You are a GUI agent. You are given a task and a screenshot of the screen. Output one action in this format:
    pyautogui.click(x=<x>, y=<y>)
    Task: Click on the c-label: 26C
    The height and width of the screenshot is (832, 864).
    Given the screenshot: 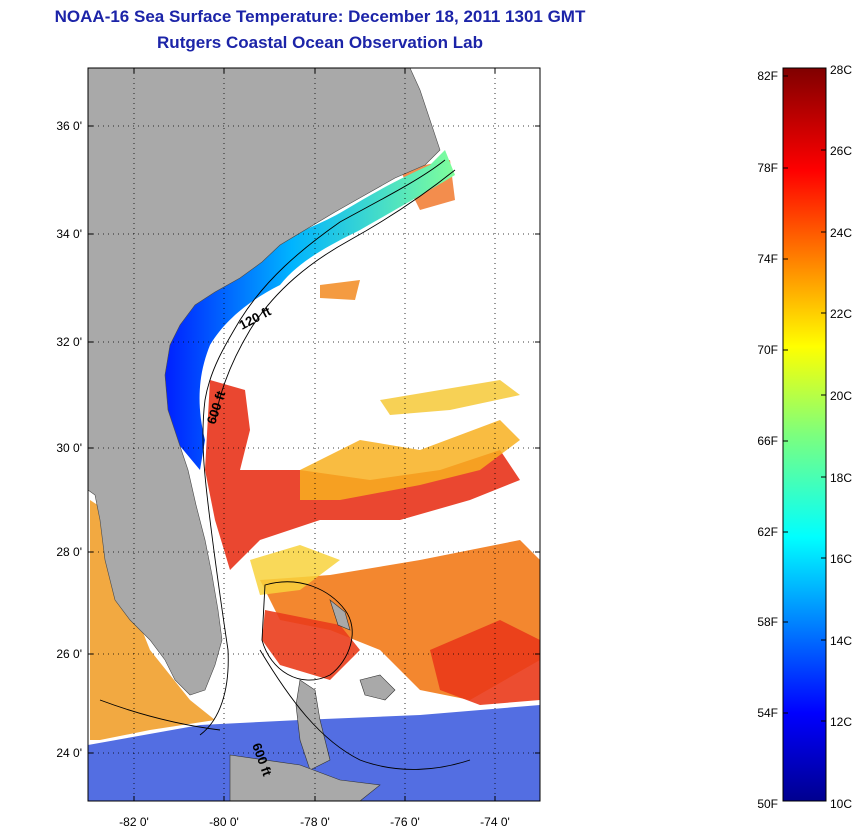 What is the action you would take?
    pyautogui.click(x=841, y=151)
    